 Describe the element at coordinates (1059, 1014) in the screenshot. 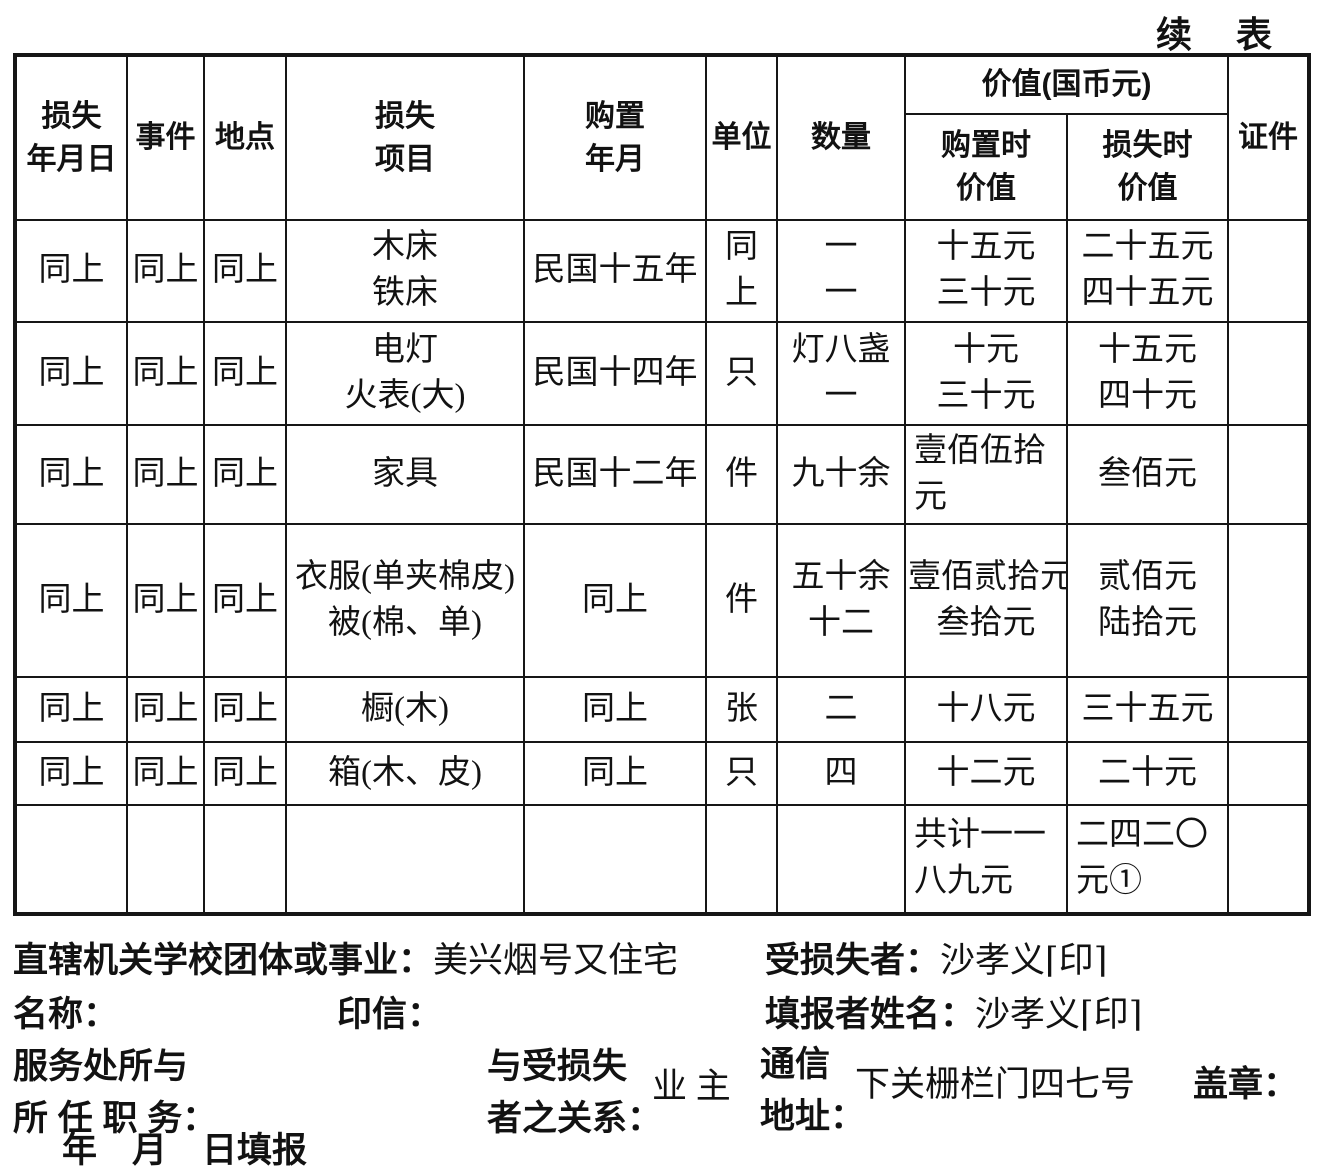

I see `reporter-value: 沙孝义⌈印⌉` at that location.